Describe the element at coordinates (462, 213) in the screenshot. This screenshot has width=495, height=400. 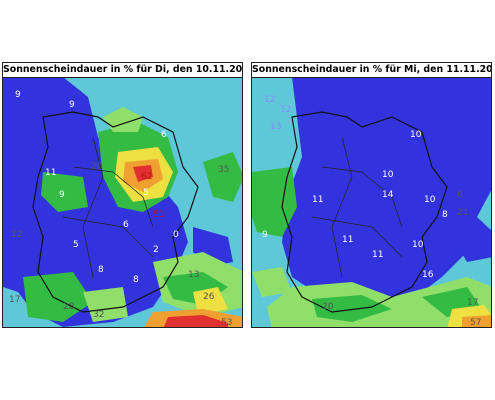
I see `value-label: 21` at that location.